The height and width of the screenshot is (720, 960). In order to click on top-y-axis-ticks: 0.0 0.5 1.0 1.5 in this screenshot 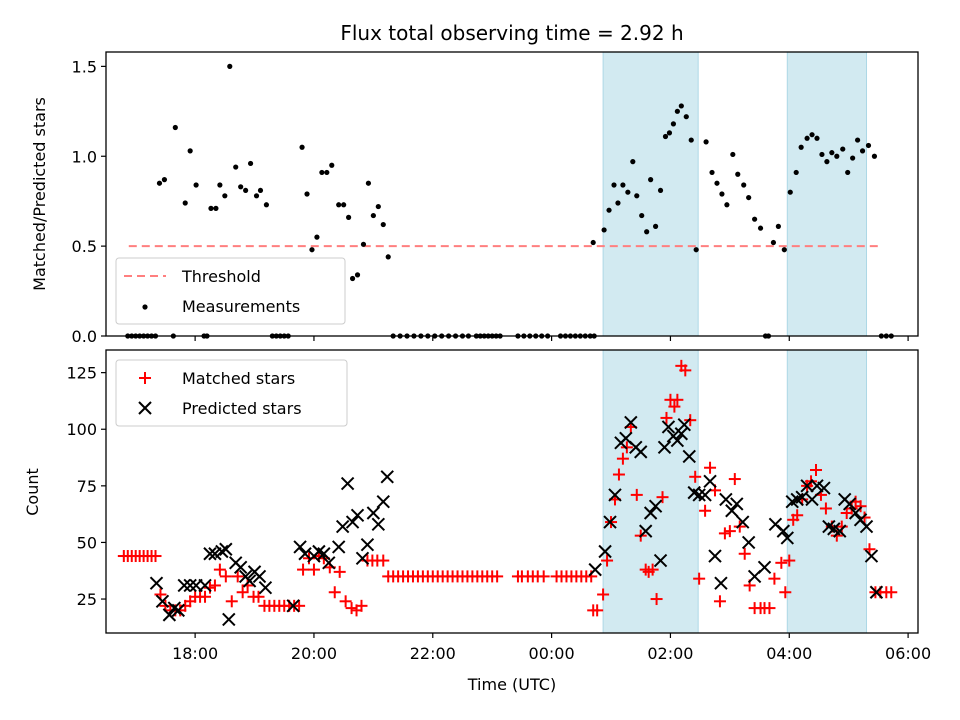, I will do `click(89, 201)`.